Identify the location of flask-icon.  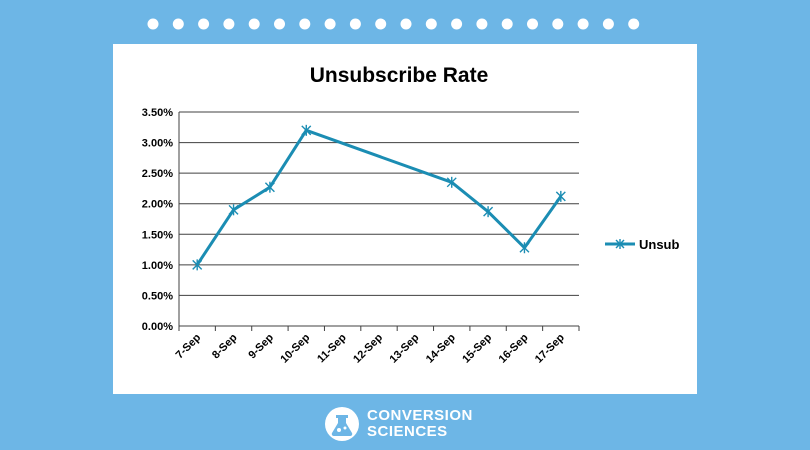
(342, 424).